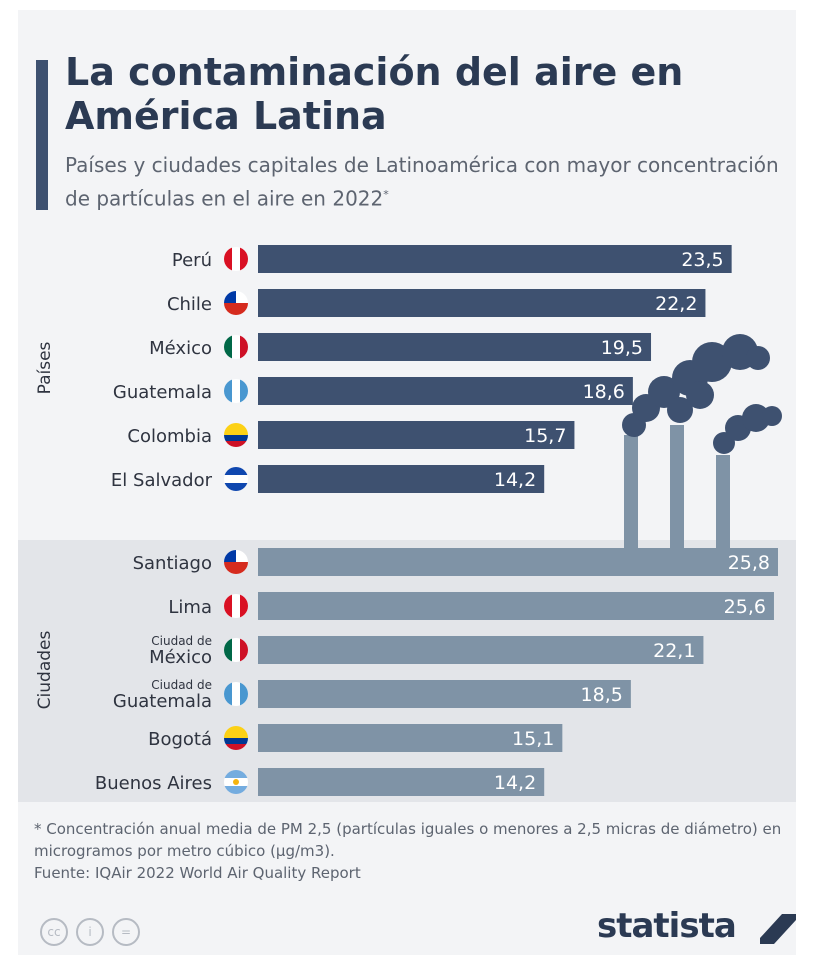 The width and height of the screenshot is (813, 965). Describe the element at coordinates (495, 259) in the screenshot. I see `bar-peru` at that location.